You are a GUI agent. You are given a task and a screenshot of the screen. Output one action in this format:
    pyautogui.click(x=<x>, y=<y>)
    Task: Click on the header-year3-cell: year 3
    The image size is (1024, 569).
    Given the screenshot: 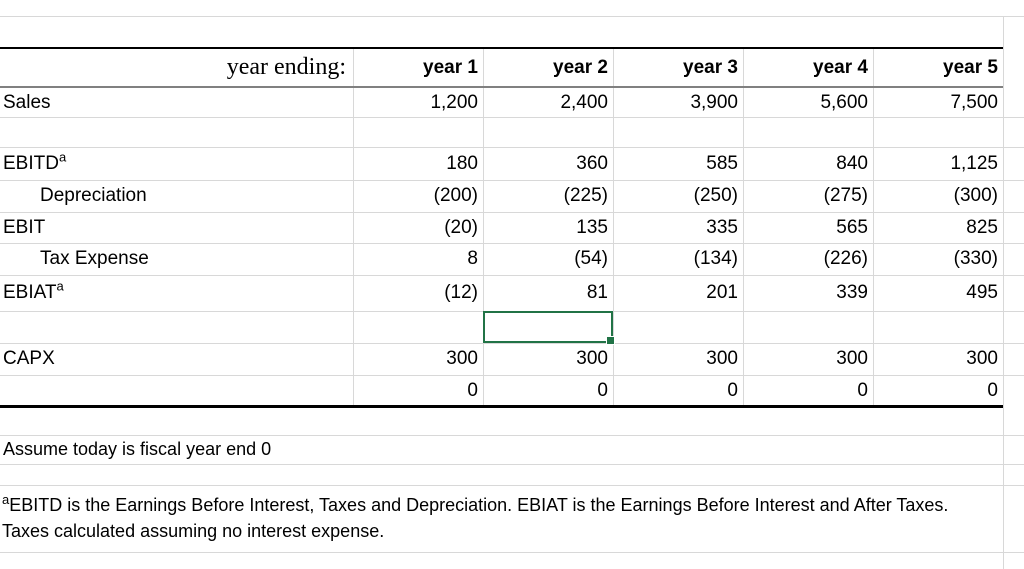 What is the action you would take?
    pyautogui.click(x=710, y=67)
    